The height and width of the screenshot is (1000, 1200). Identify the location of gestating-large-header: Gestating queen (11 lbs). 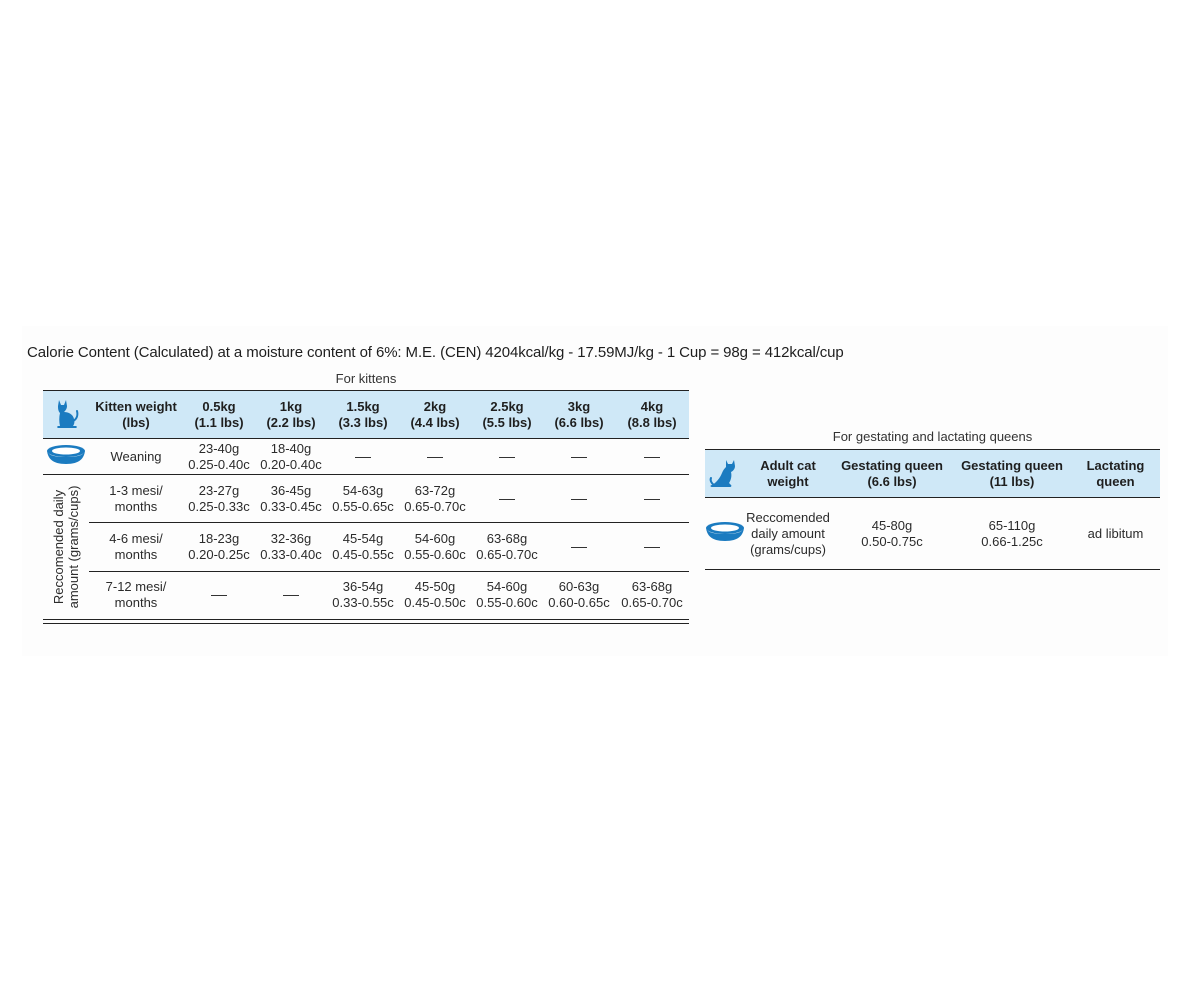
(1012, 473).